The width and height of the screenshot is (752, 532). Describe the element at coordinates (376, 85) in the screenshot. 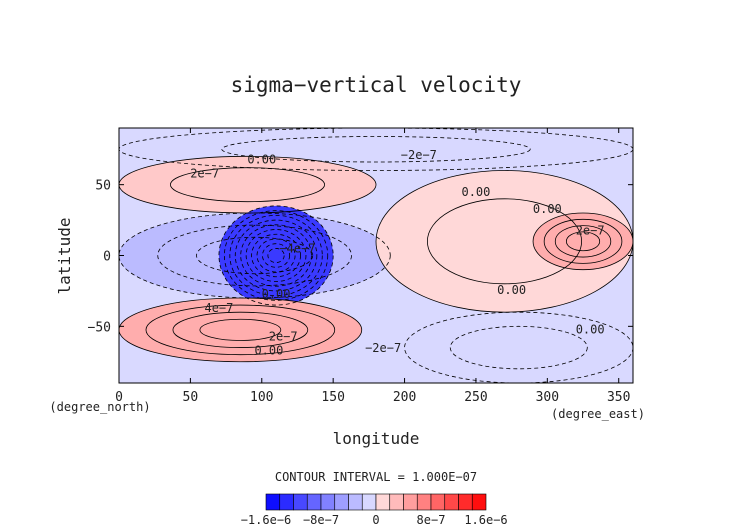

I see `chart-title: sigma−vertical velocity` at that location.